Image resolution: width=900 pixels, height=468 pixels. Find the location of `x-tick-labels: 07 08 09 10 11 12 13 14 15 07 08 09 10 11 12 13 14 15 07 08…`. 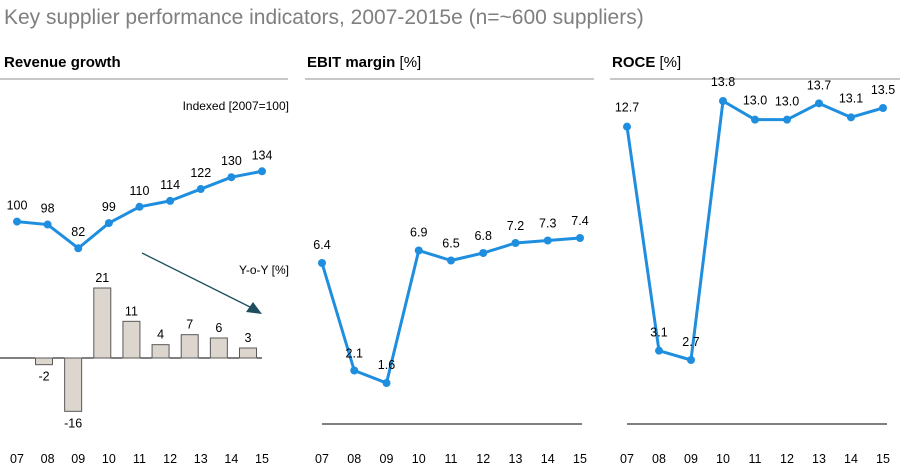

x-tick-labels: 07 08 09 10 11 12 13 14 15 07 08 09 10 11 12 13 14 15 07 08… is located at coordinates (450, 459).